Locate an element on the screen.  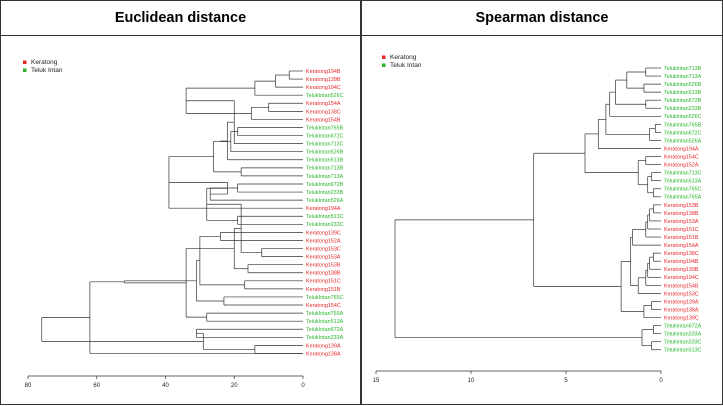
euclid-tick-label: 80 is located at coordinates (28, 386).